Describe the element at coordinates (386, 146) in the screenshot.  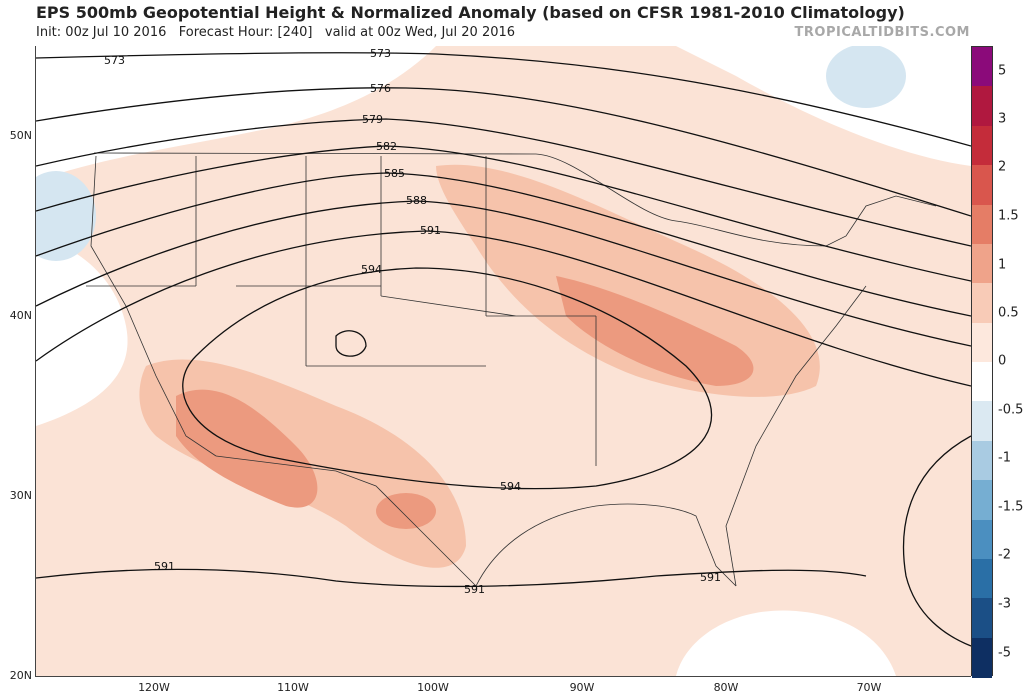
I see `contour-label: 582` at that location.